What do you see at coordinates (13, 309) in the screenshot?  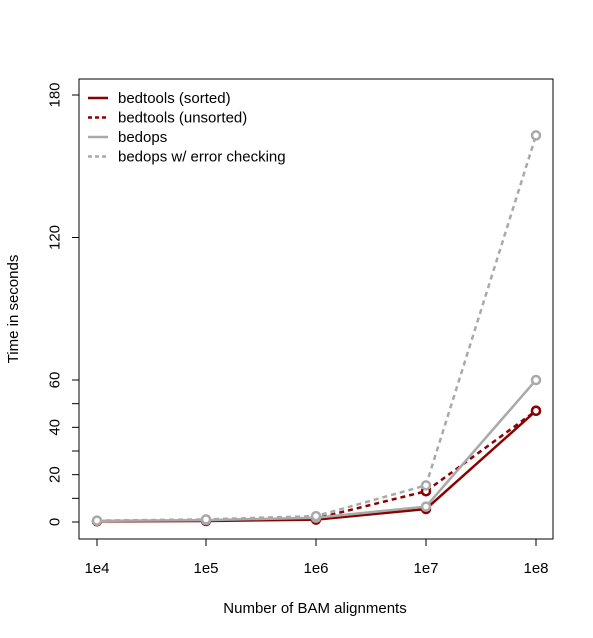 I see `y-axis-title: Time in seconds` at bounding box center [13, 309].